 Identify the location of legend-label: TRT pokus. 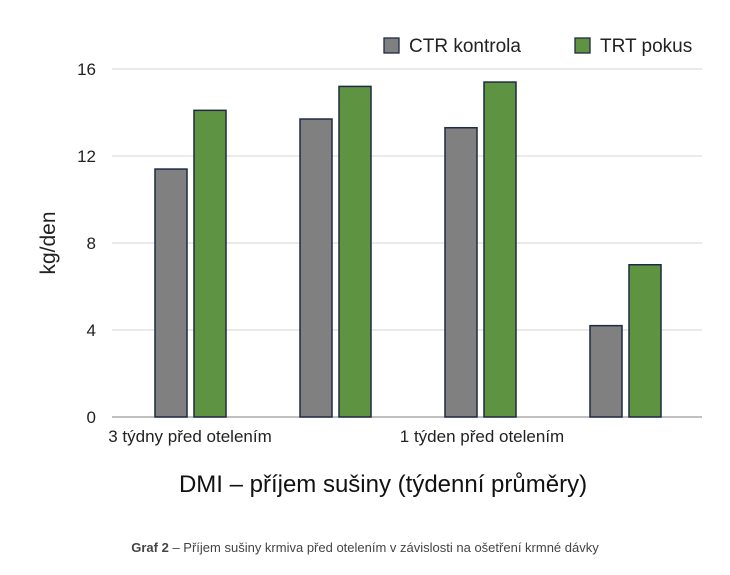
(646, 46).